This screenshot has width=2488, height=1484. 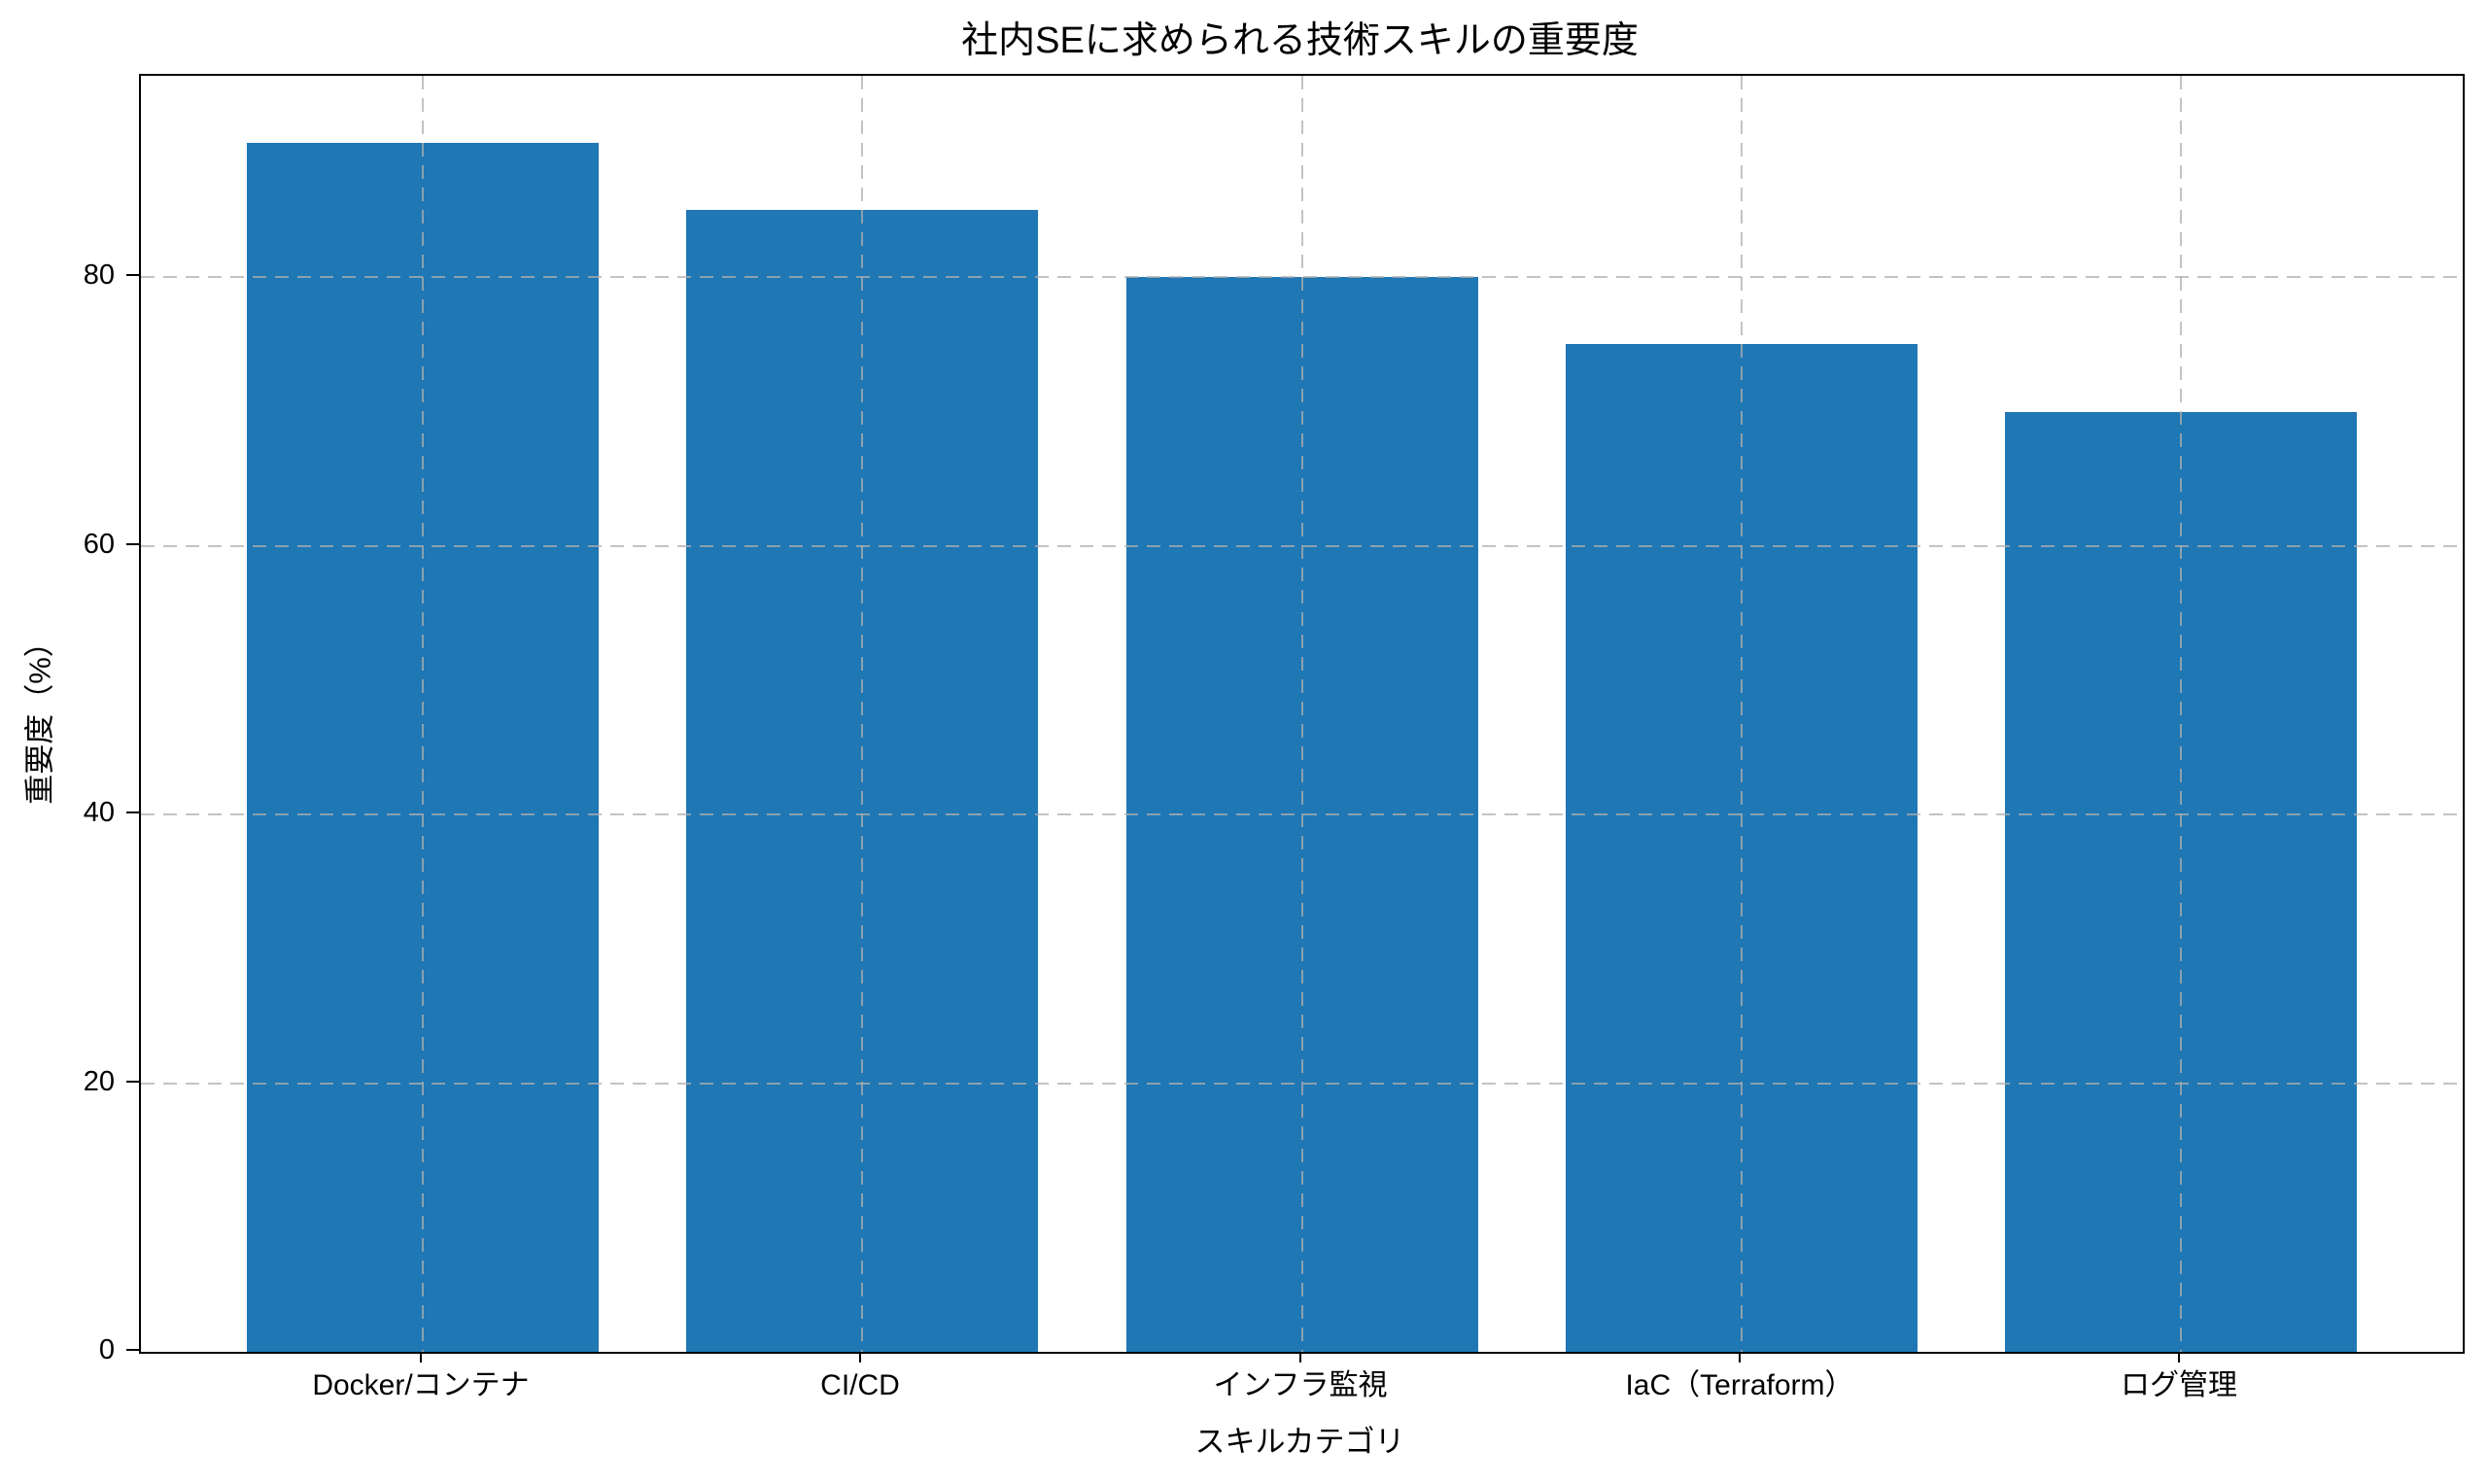 I want to click on y-tick-label-20: 20, so click(x=99, y=1081).